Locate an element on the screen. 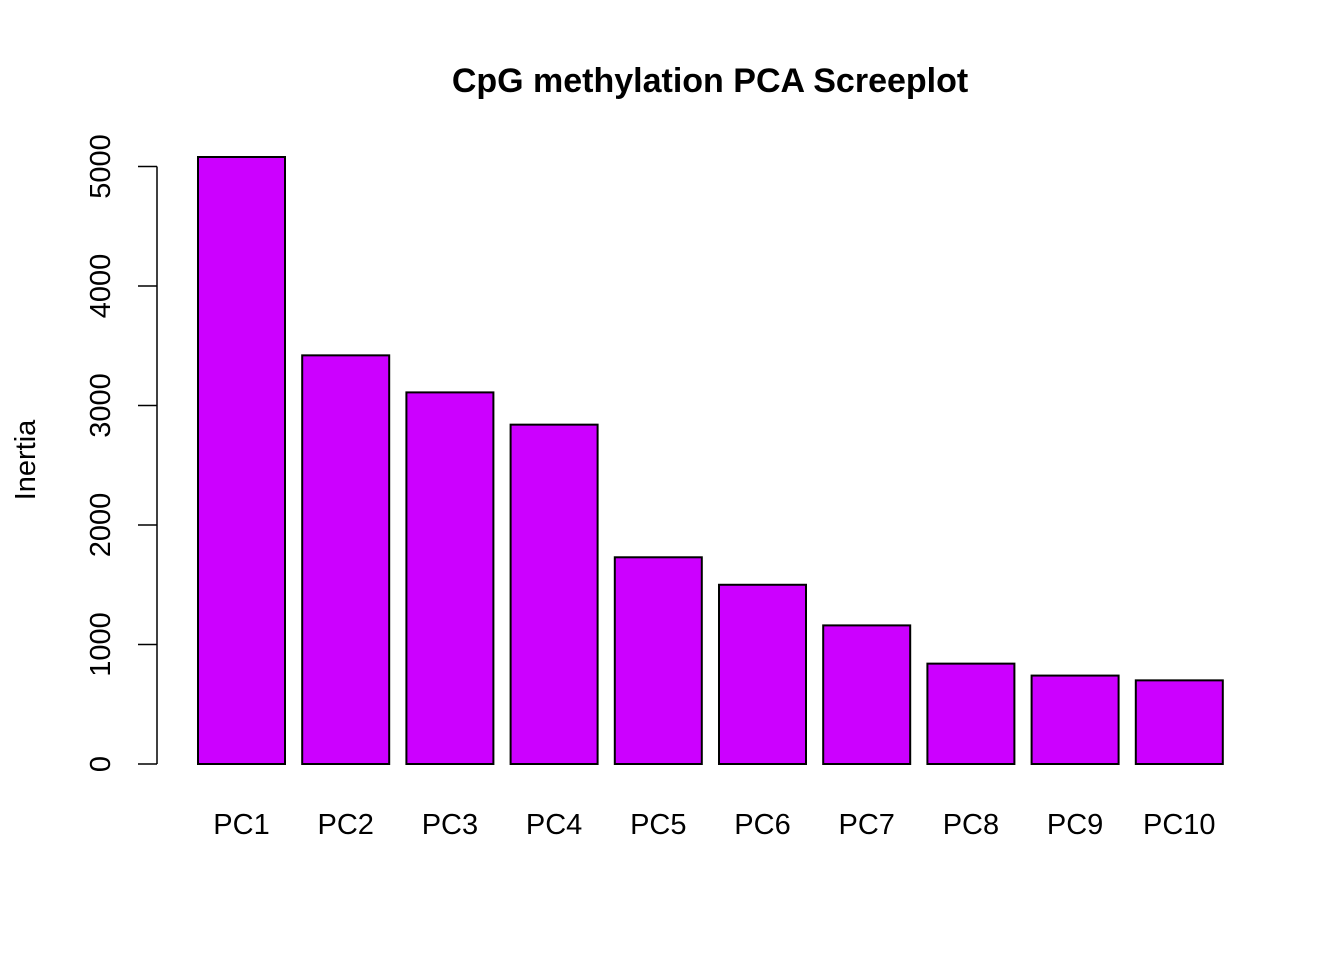 The width and height of the screenshot is (1344, 960). bar-pc2 is located at coordinates (346, 559).